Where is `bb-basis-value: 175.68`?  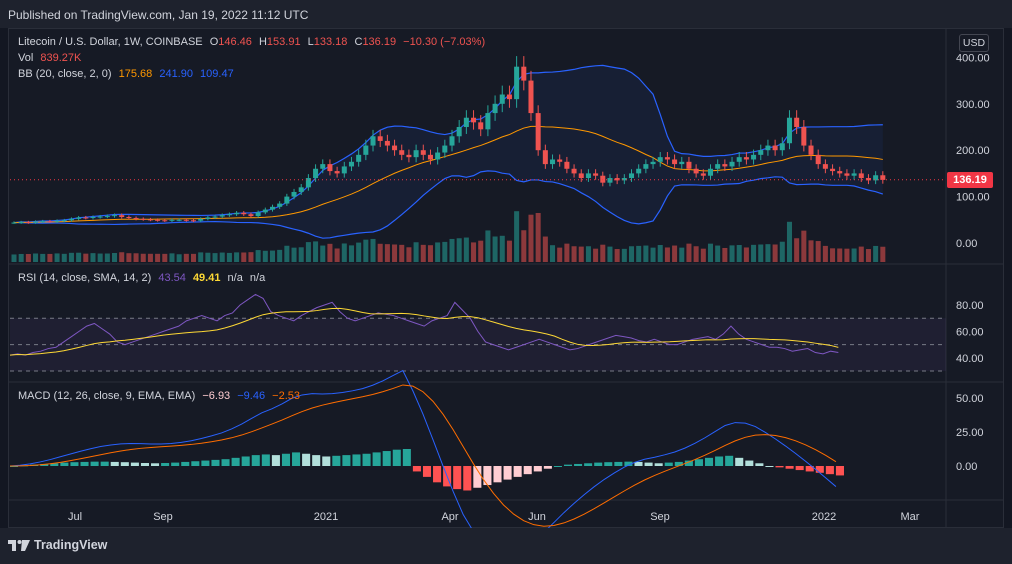 bb-basis-value: 175.68 is located at coordinates (135, 74).